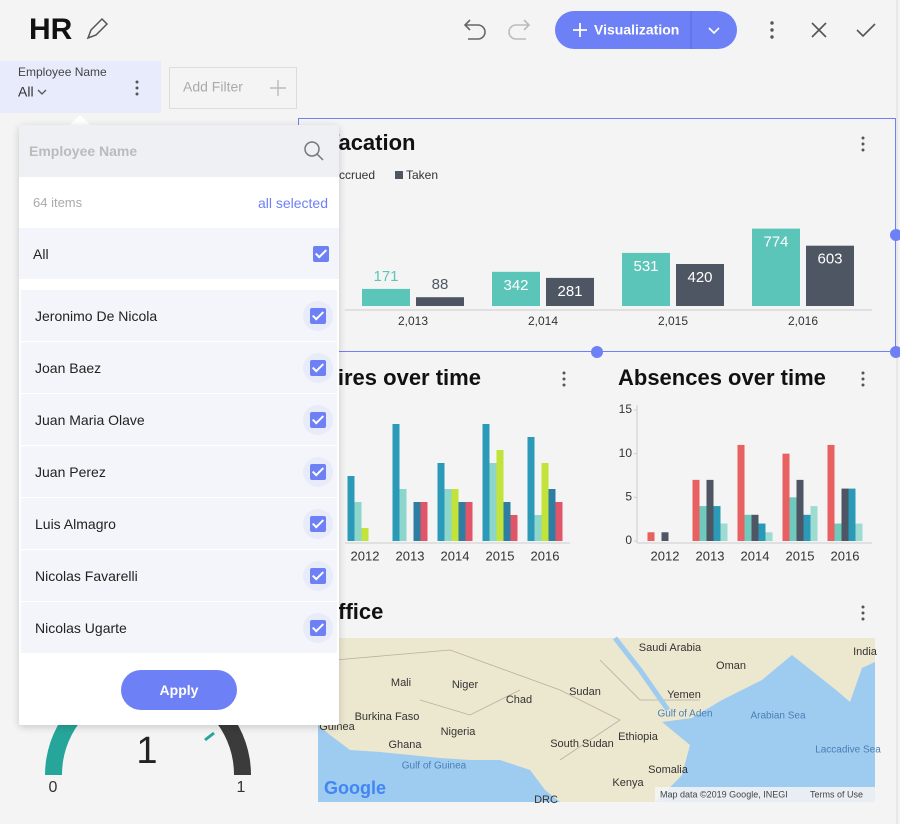  Describe the element at coordinates (434, 766) in the screenshot. I see `map-label: Gulf of Guinea` at that location.